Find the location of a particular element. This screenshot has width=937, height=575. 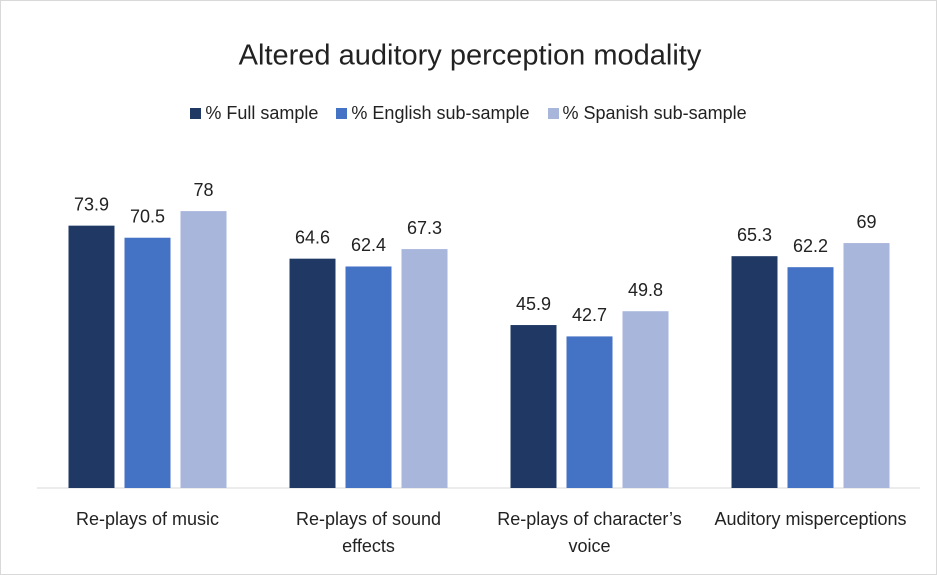

legend-item: % English sub-sample is located at coordinates (433, 113).